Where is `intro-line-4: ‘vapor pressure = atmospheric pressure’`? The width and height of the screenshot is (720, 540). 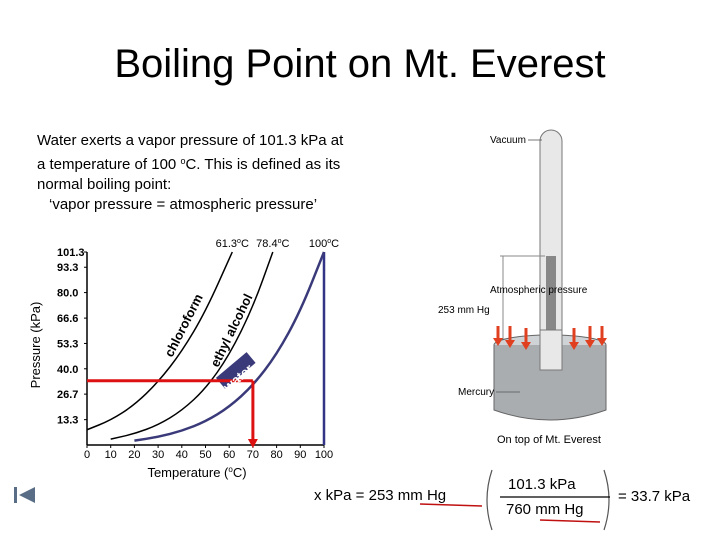 intro-line-4: ‘vapor pressure = atmospheric pressure’ is located at coordinates (183, 204).